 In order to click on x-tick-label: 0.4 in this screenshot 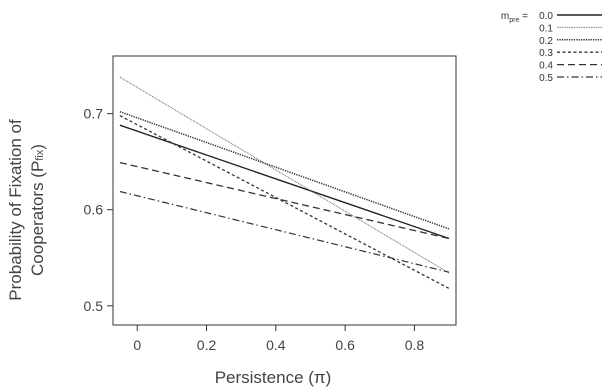, I will do `click(276, 345)`.